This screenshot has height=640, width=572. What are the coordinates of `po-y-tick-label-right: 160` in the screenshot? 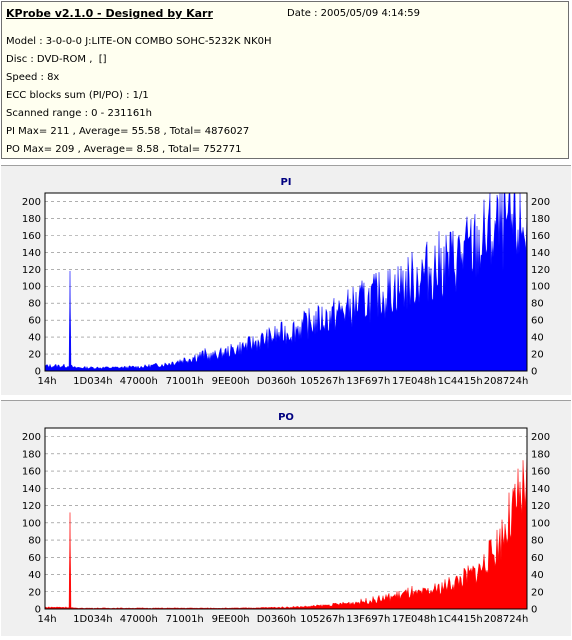 It's located at (540, 472).